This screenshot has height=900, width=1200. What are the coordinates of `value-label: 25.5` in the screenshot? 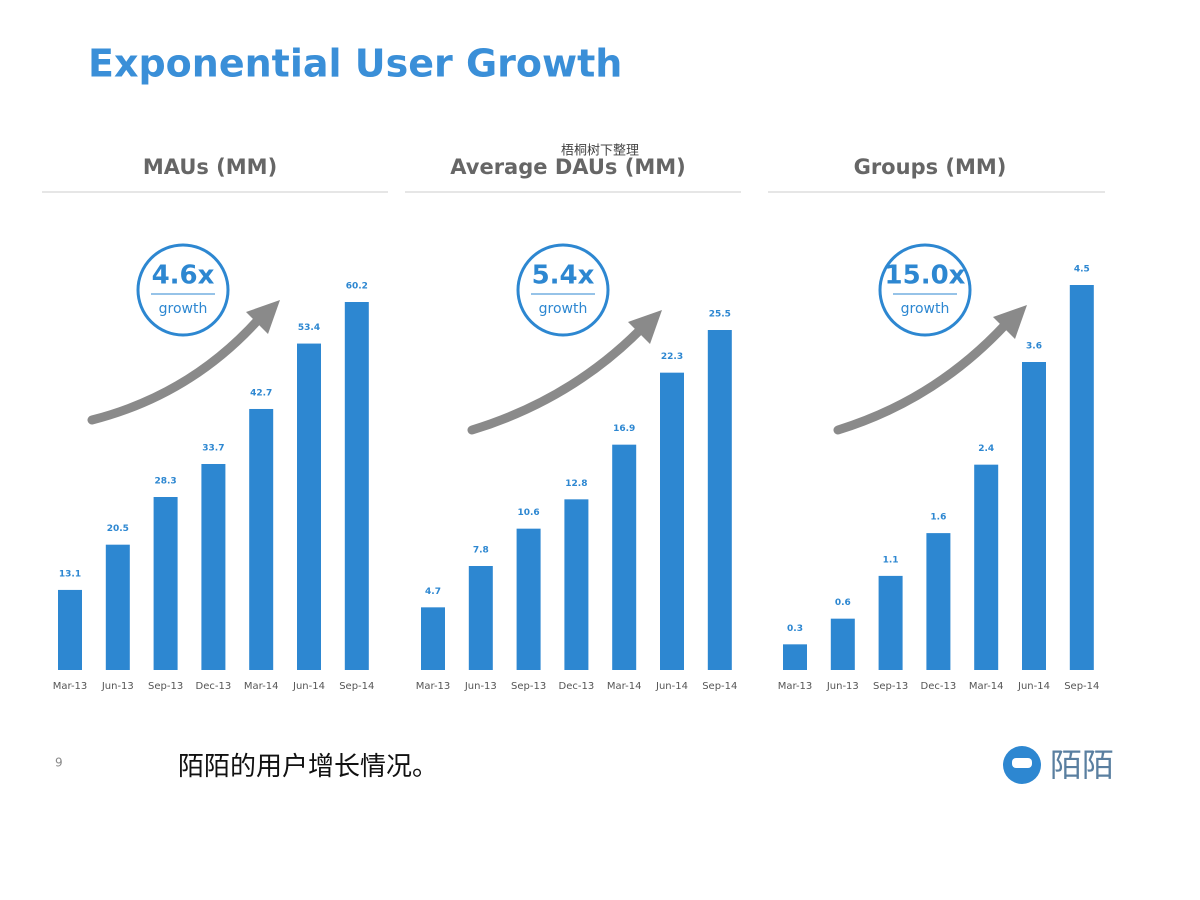 It's located at (720, 315).